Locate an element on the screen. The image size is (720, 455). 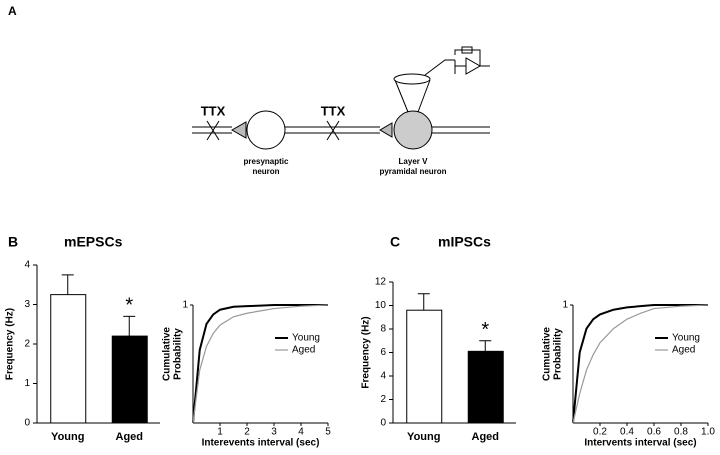
neuron-label: neuron is located at coordinates (265, 171).